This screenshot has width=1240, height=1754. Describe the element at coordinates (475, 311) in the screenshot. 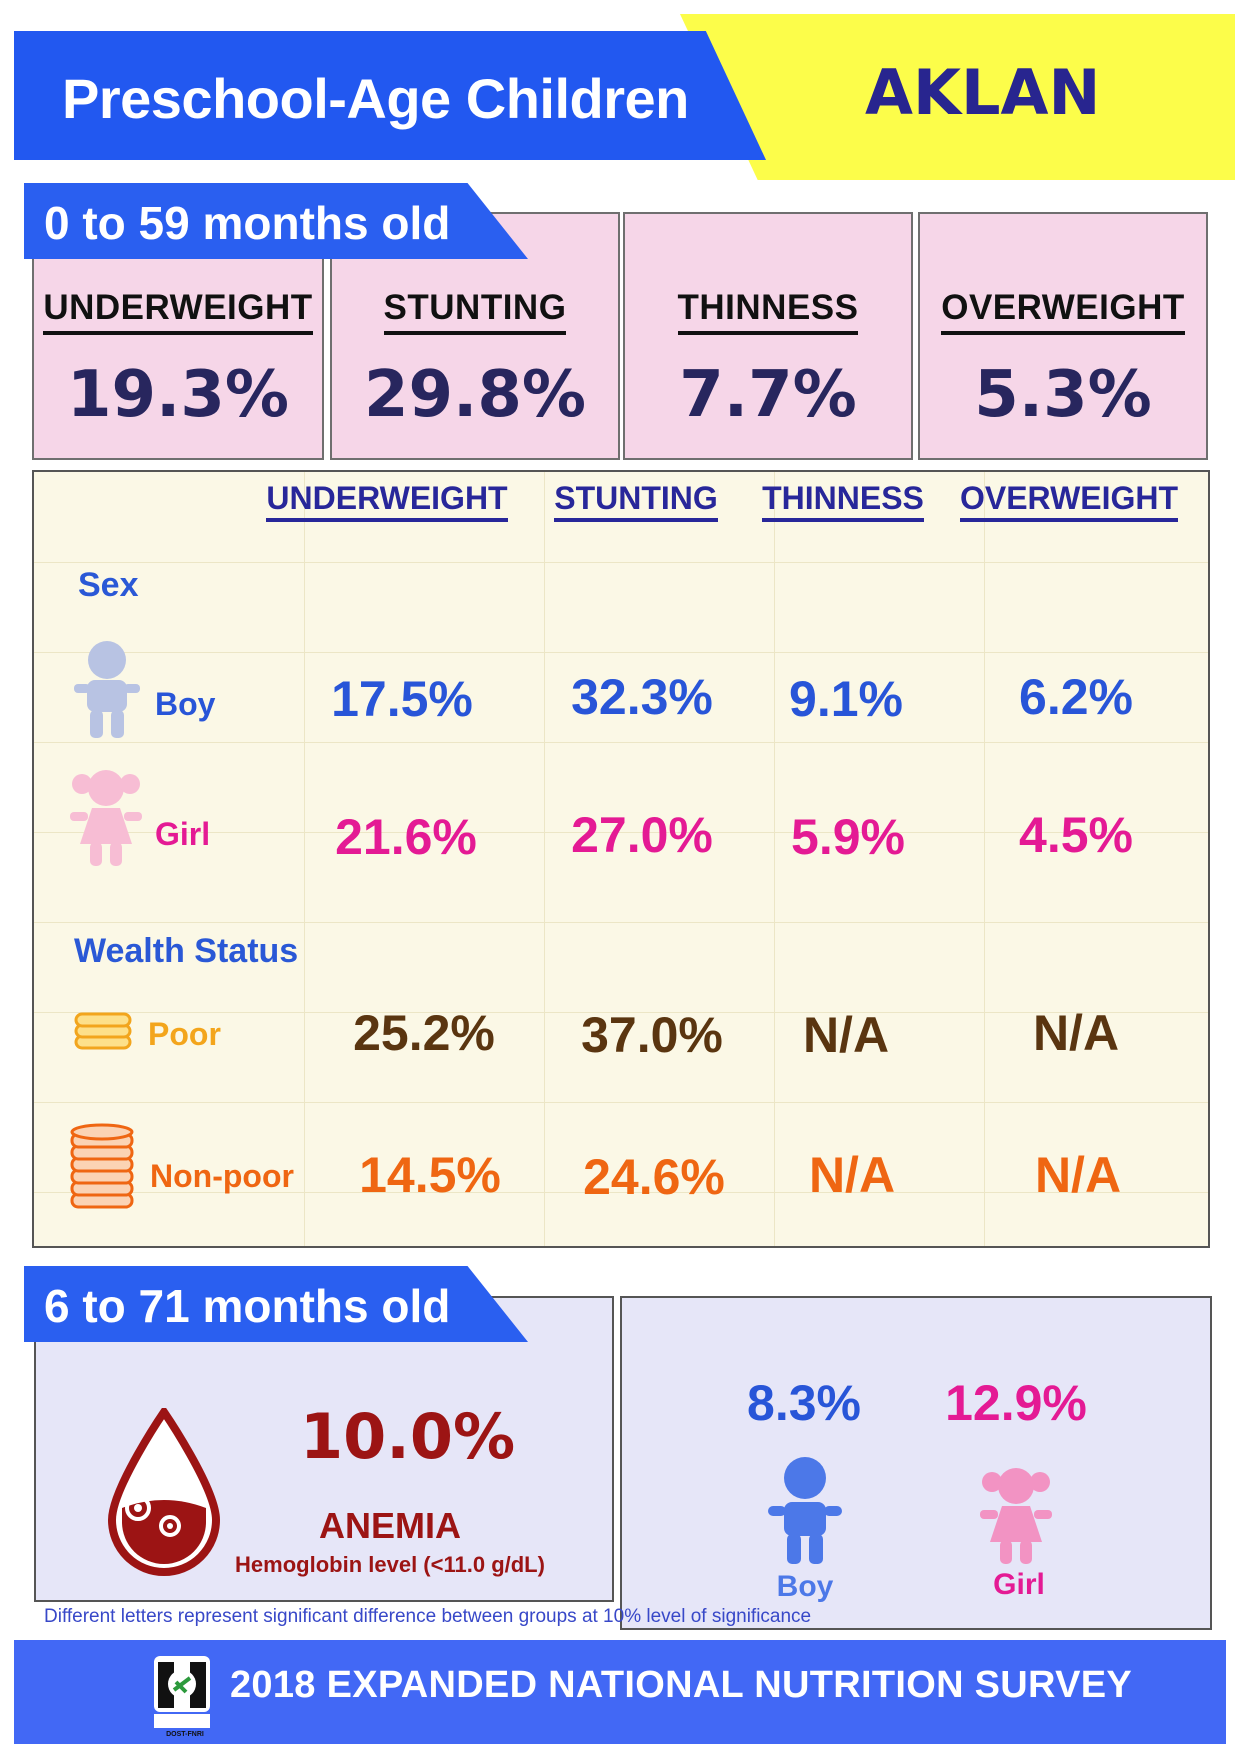

I see `summary-label: STUNTING` at that location.